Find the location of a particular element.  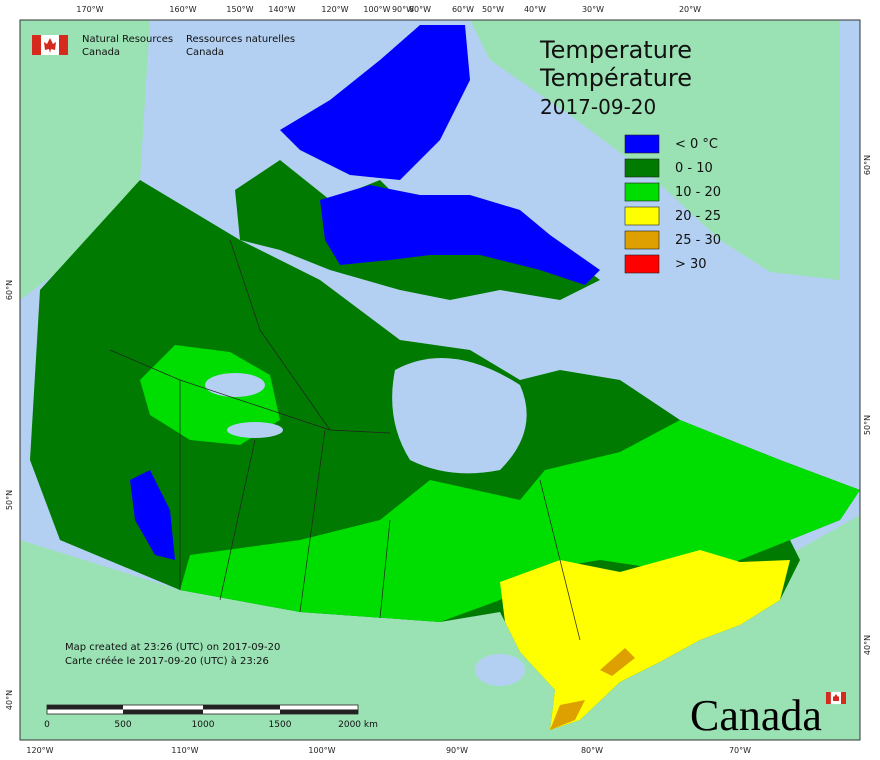

legend-label: 25 - 30 is located at coordinates (698, 240).